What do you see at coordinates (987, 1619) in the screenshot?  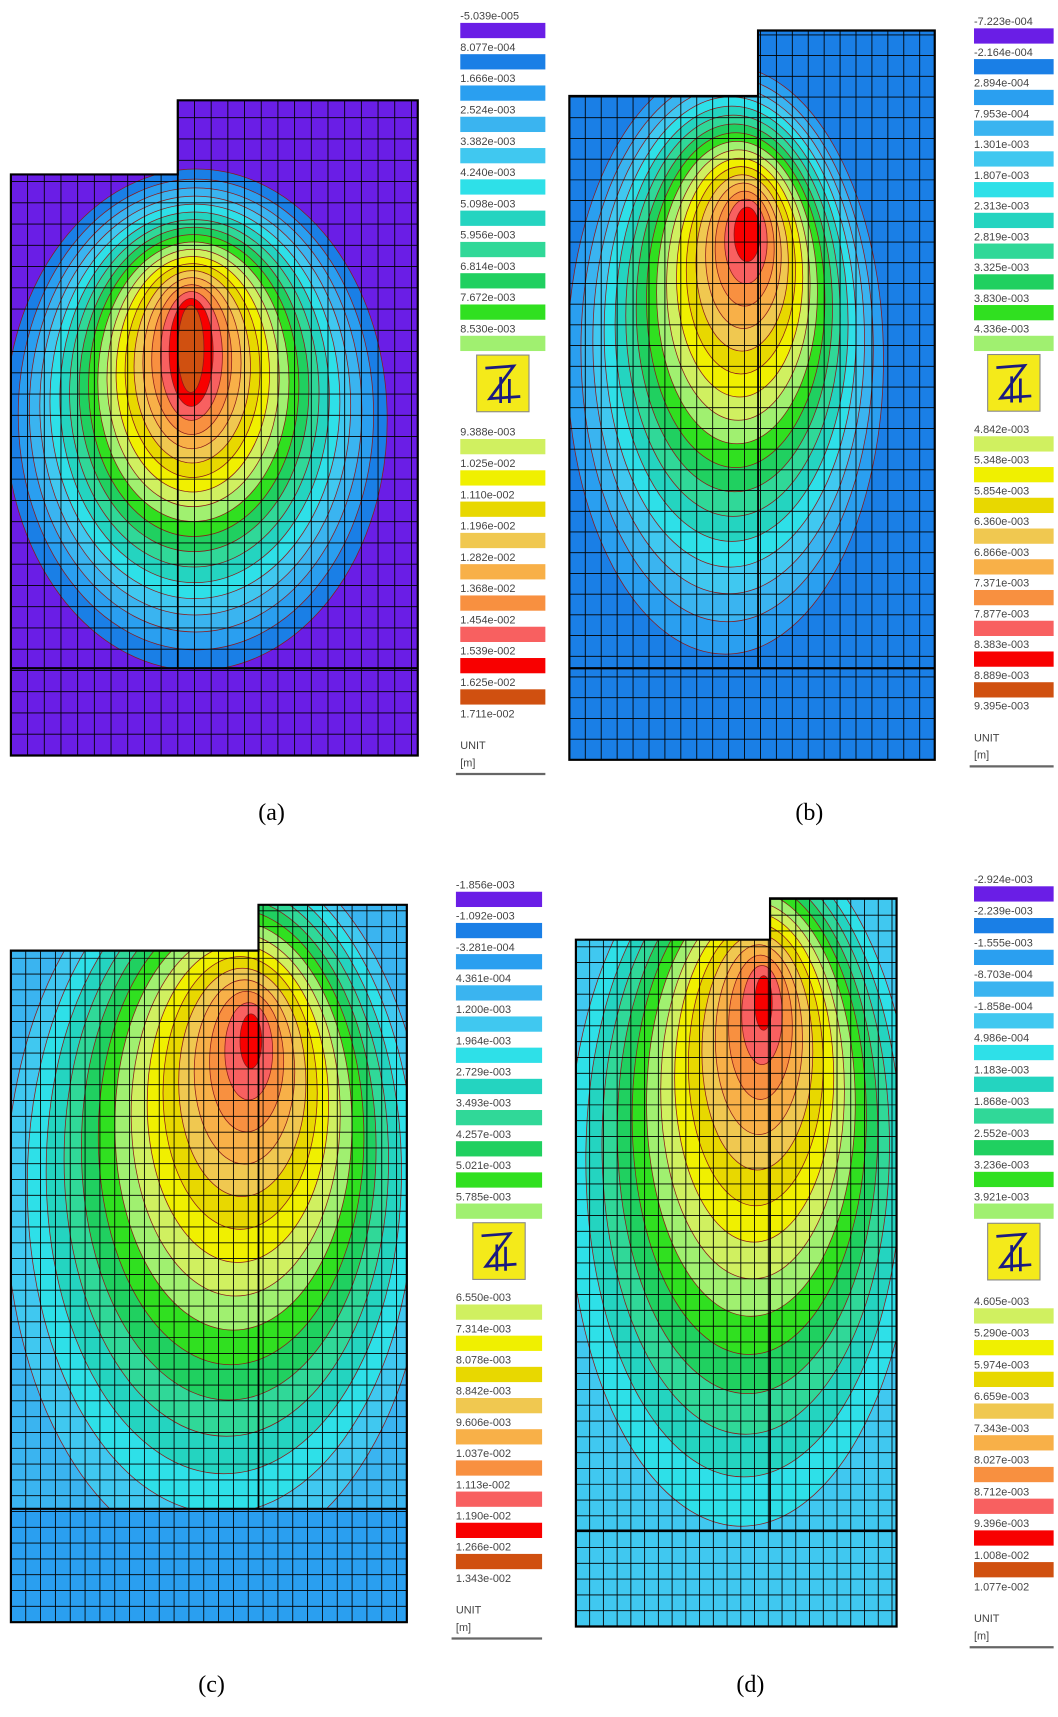 I see `unit-title: UNIT` at bounding box center [987, 1619].